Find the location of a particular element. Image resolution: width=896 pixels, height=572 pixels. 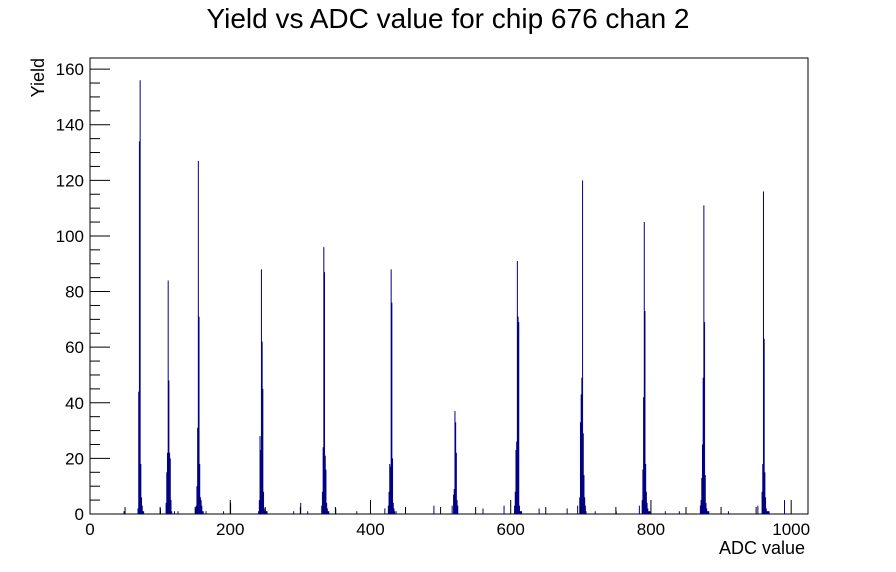

x-axis-label: ADC value is located at coordinates (762, 548).